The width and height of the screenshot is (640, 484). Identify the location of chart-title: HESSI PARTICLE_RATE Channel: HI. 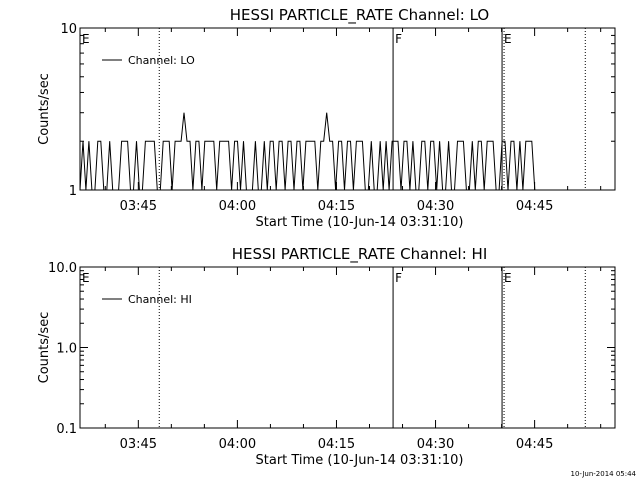
(360, 254).